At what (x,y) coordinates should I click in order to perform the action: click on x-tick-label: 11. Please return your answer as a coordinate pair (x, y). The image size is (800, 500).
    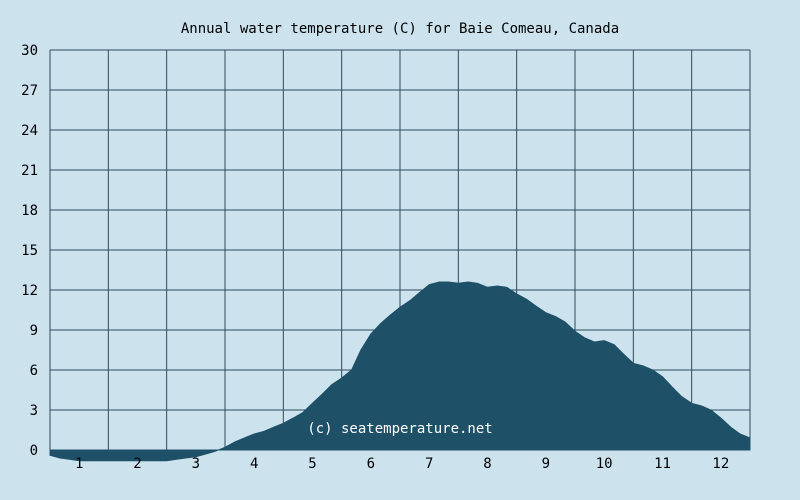
    Looking at the image, I should click on (662, 464).